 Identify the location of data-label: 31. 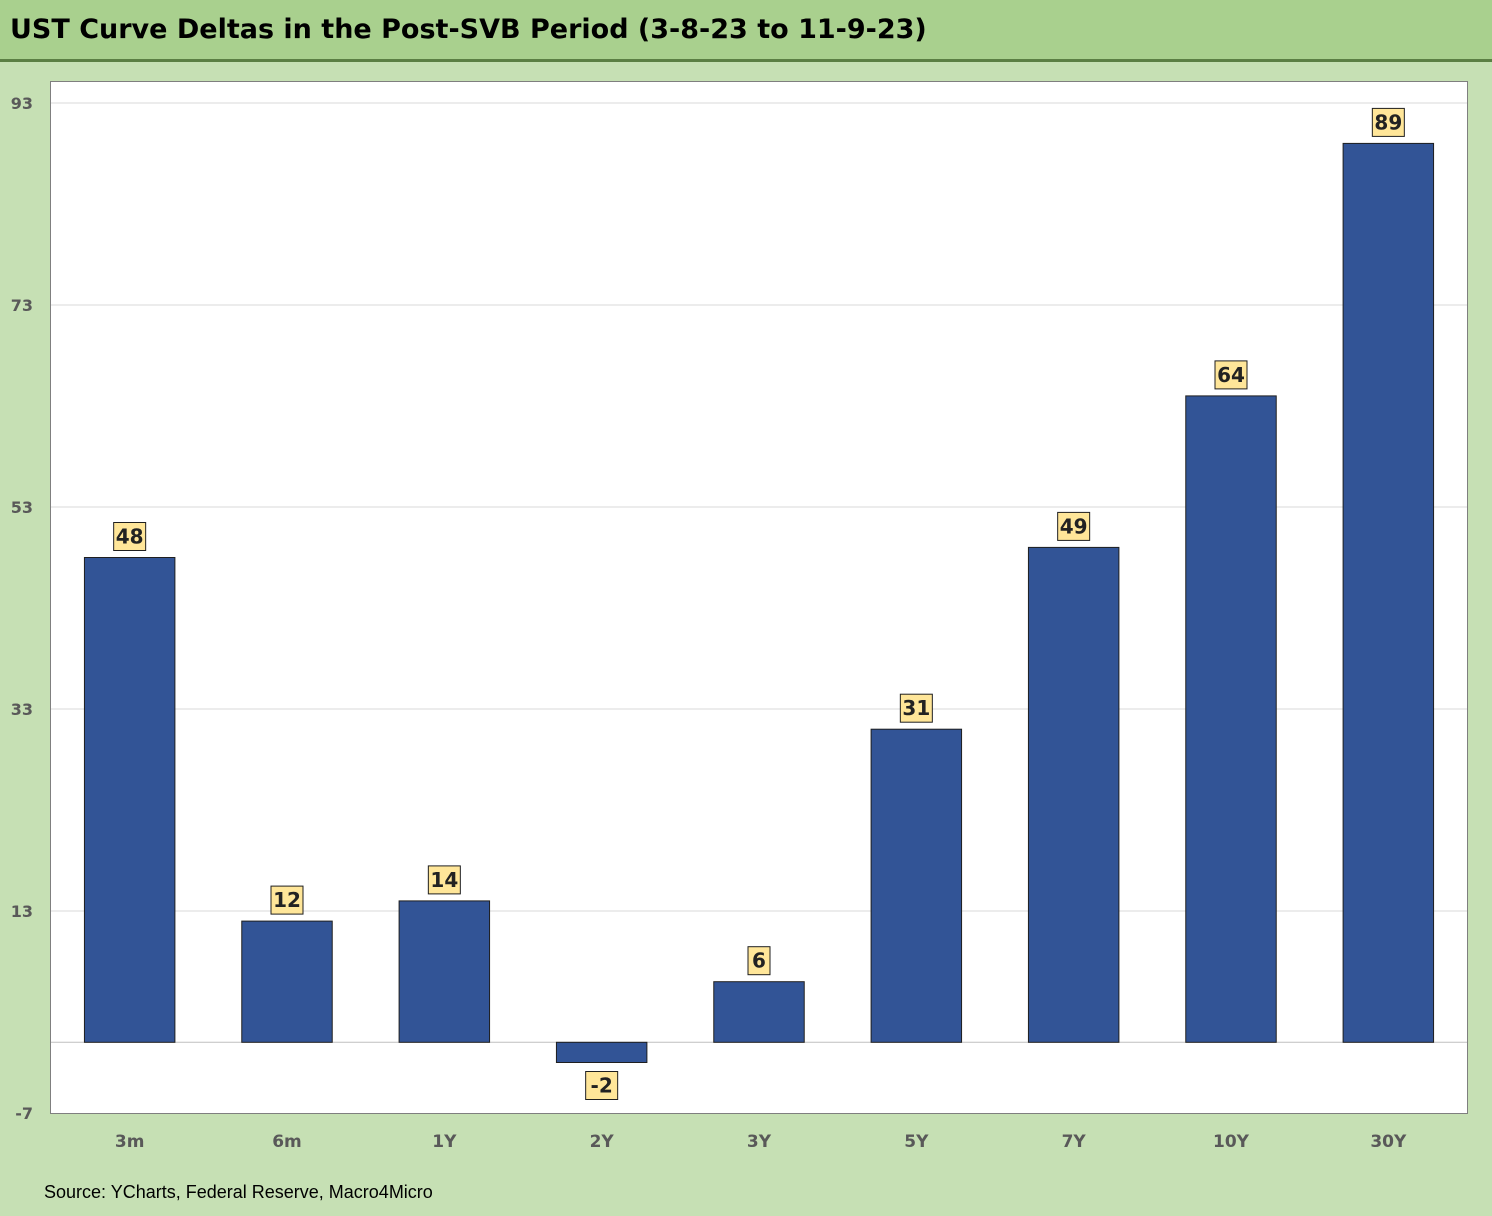
(916, 708).